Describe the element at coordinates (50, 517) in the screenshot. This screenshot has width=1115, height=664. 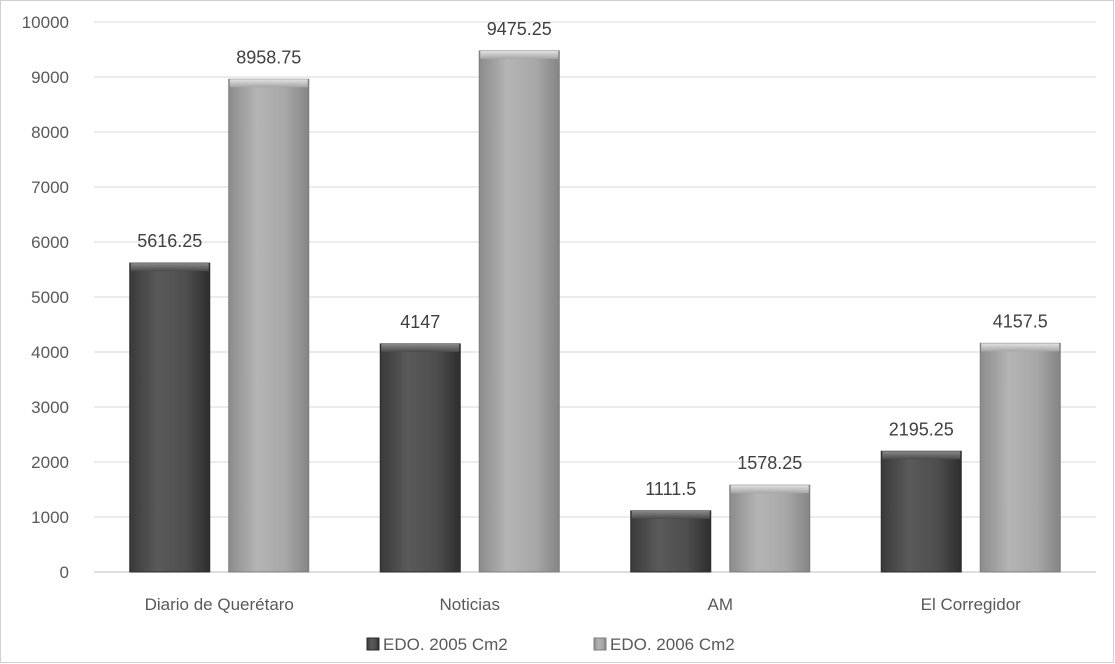
I see `y-tick-label: 1000` at that location.